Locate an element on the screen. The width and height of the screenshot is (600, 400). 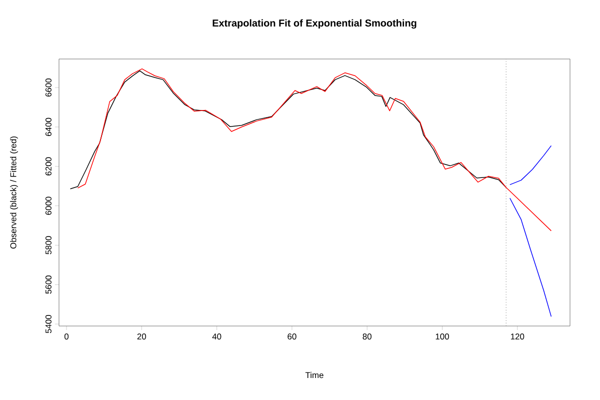
y-tick-label: 5800 is located at coordinates (48, 245).